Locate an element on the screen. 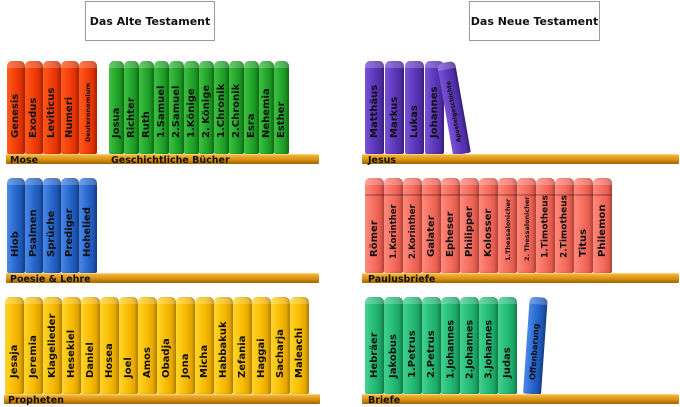 This screenshot has width=680, height=407. book-hohelied: Hohelied is located at coordinates (88, 225).